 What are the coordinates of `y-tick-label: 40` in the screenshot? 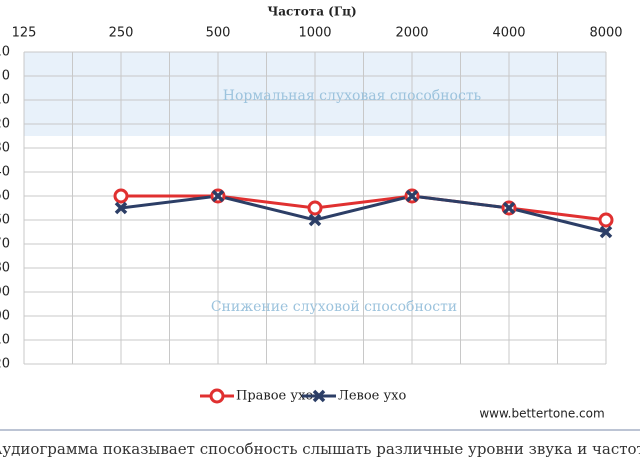 It's located at (5, 172).